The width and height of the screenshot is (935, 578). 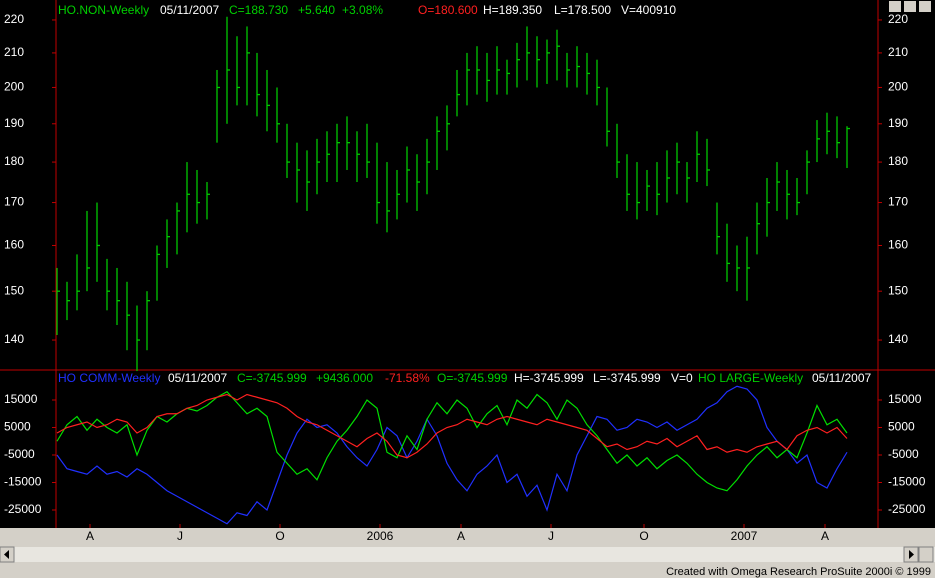 What do you see at coordinates (362, 10) in the screenshot?
I see `header-text: +3.08%` at bounding box center [362, 10].